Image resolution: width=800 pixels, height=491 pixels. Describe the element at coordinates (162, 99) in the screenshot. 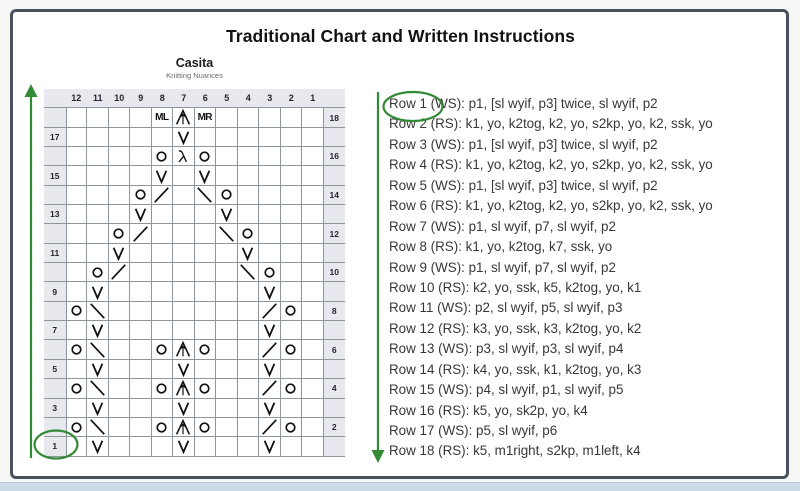

I see `chart-column-header: 8` at that location.